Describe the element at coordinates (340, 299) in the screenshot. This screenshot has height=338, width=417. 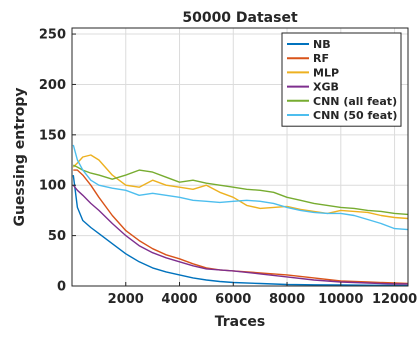
I see `x-tick-label: 10000` at that location.